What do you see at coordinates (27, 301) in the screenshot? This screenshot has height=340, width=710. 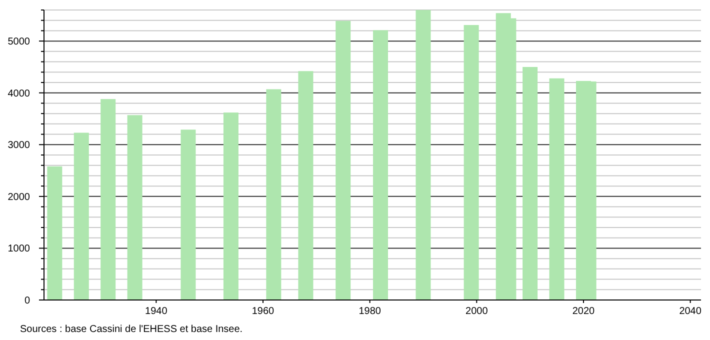 I see `y-tick-label: 0` at bounding box center [27, 301].